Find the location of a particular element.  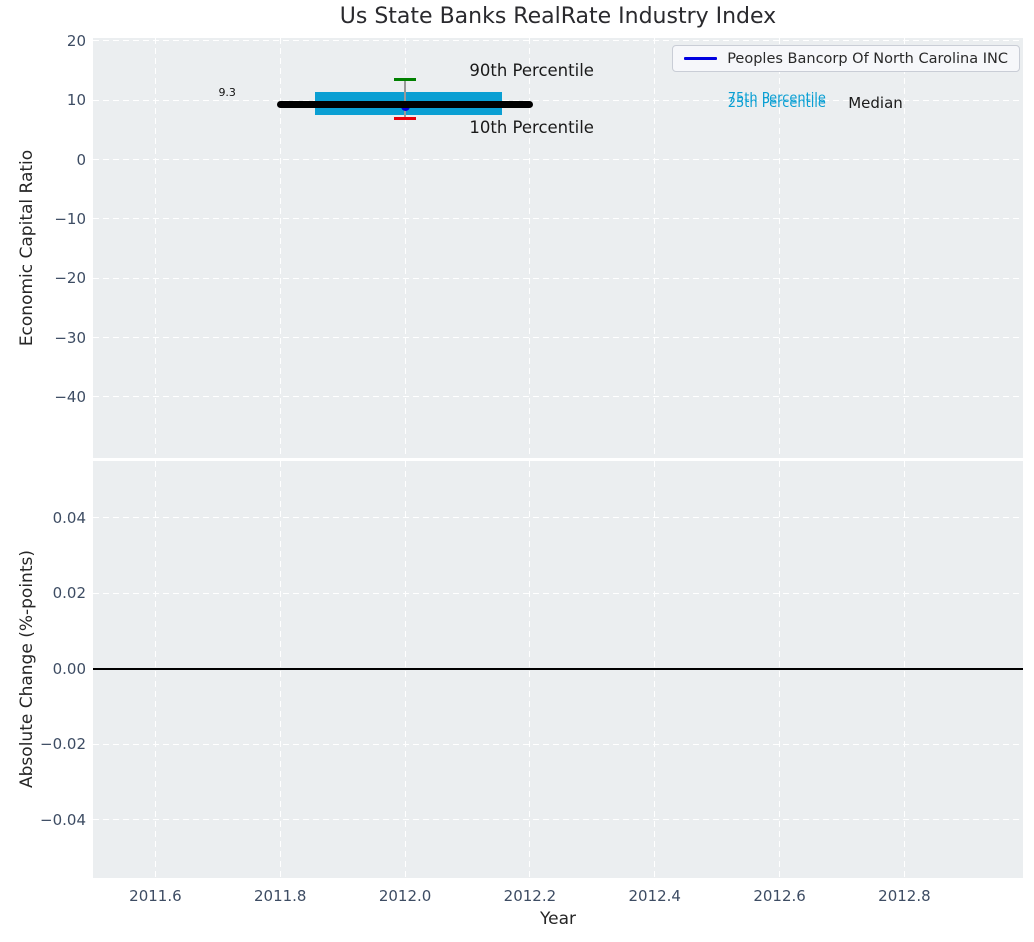

y-tick-label: −0.02 is located at coordinates (63, 744).